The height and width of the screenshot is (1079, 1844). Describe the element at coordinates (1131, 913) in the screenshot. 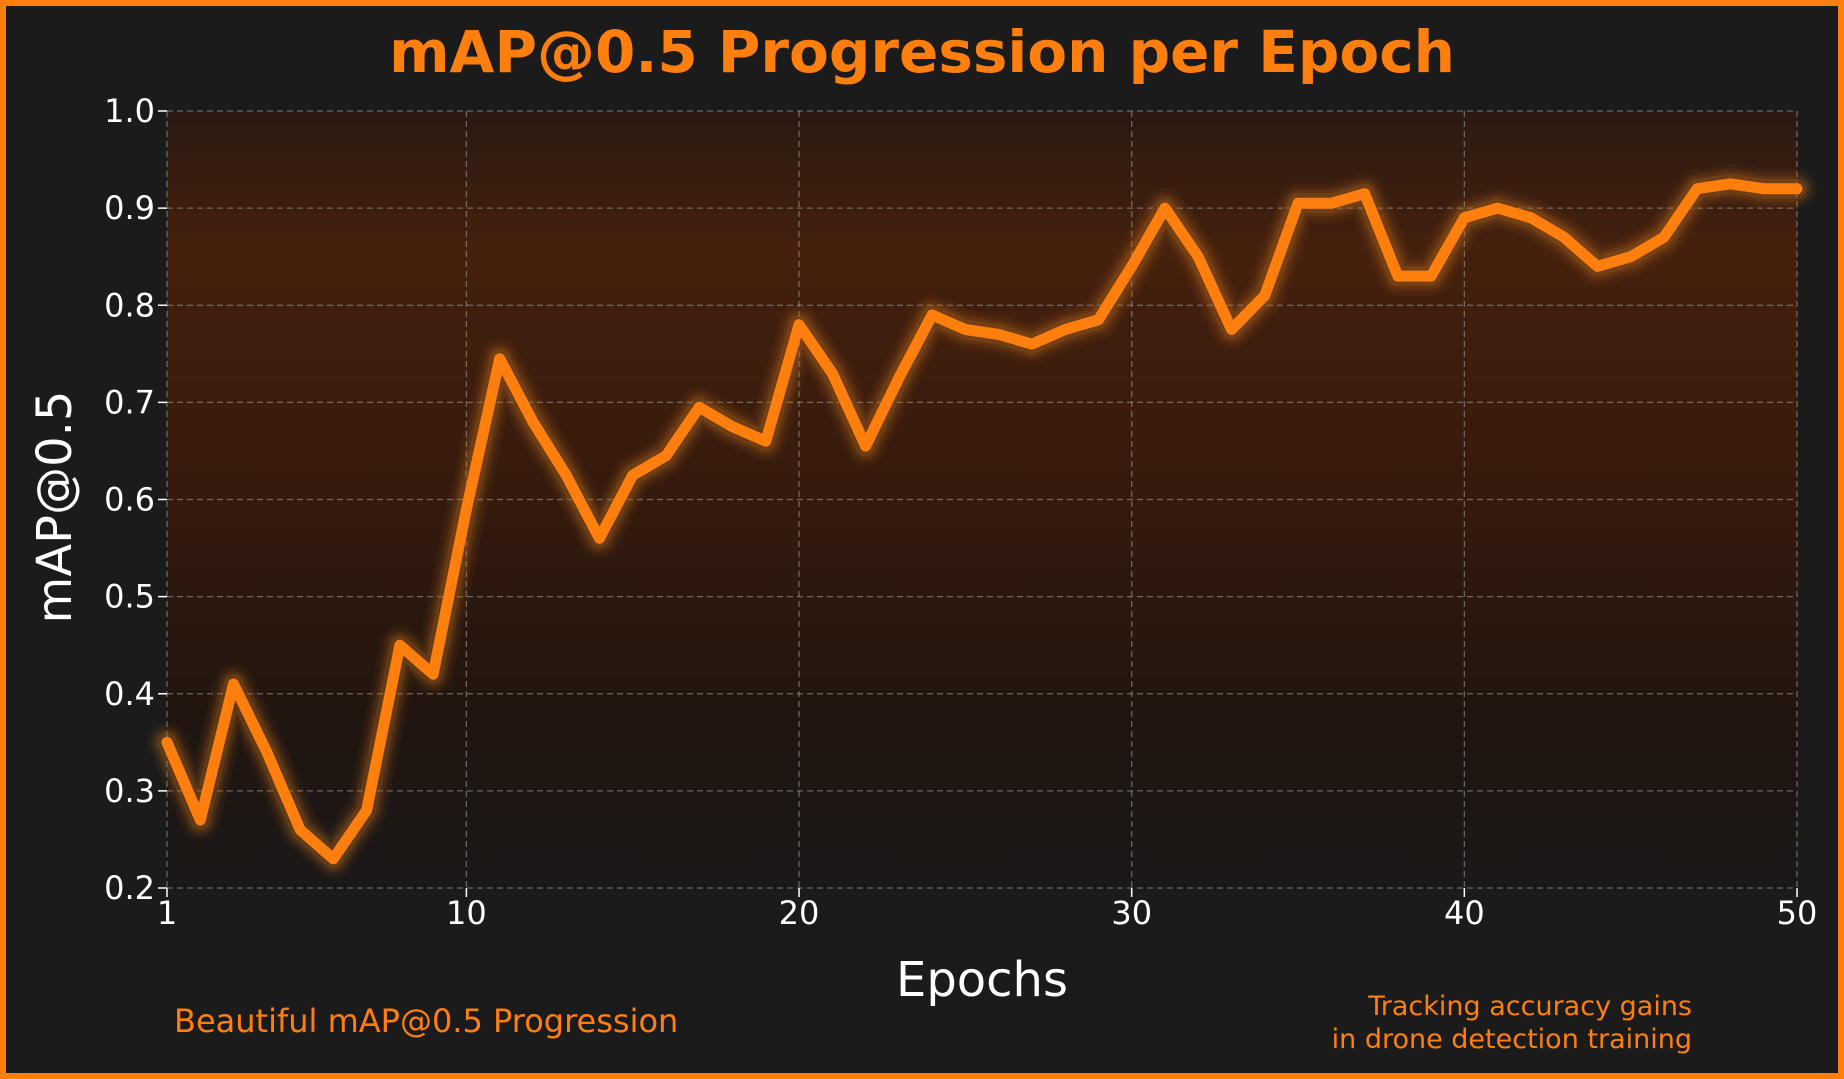

I see `x-tick-label: 30` at that location.